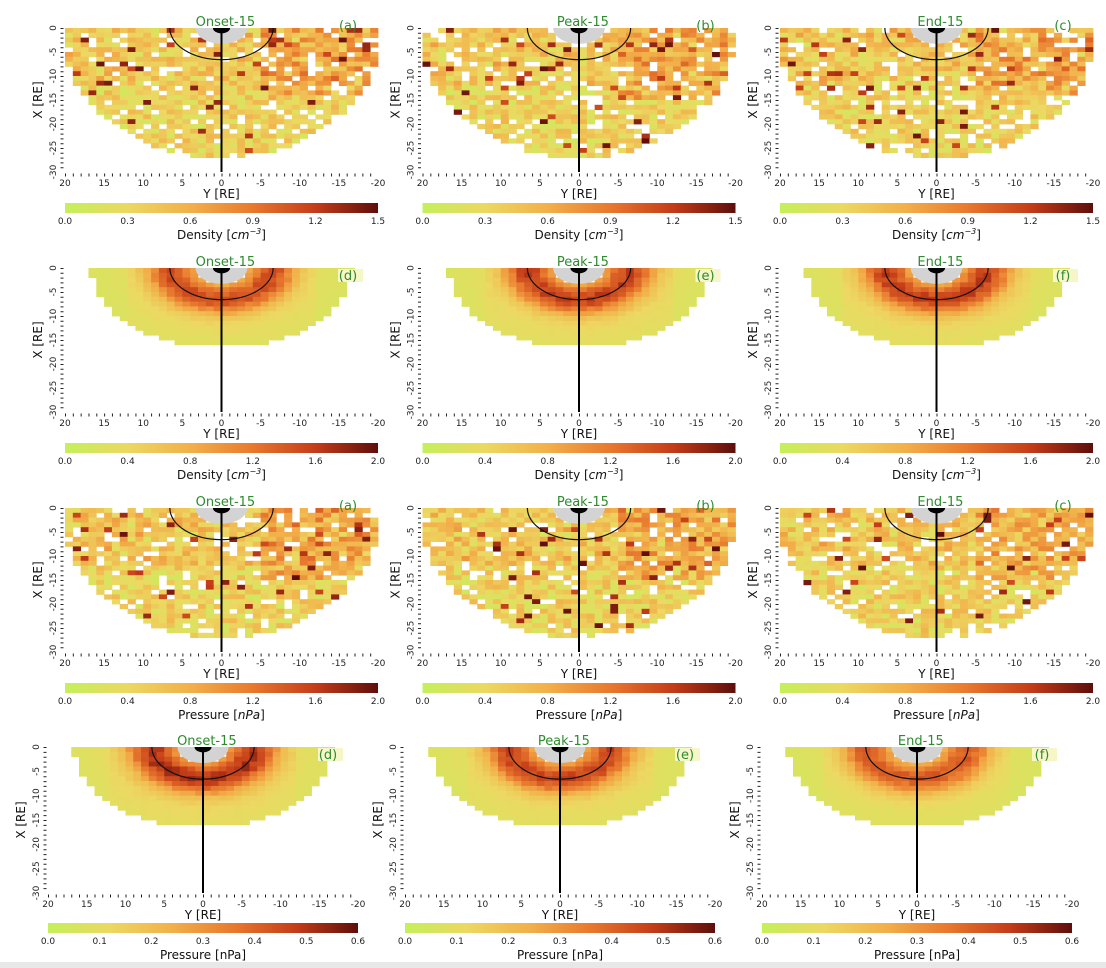  What do you see at coordinates (103, 424) in the screenshot?
I see `x-tick-label: 15` at bounding box center [103, 424].